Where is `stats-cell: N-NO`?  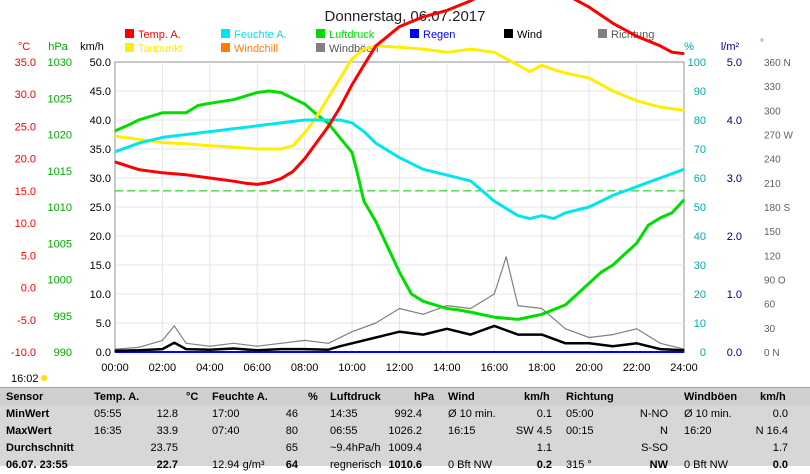 stats-cell: N-NO is located at coordinates (653, 414).